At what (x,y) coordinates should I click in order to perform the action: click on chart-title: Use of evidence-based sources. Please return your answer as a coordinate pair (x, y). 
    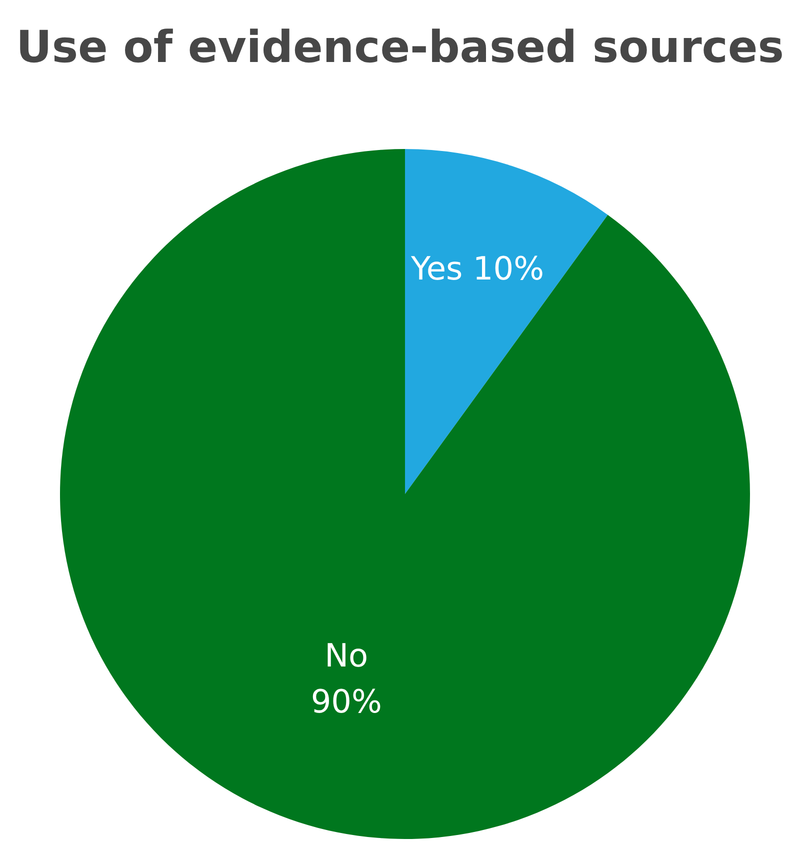
    Looking at the image, I should click on (400, 47).